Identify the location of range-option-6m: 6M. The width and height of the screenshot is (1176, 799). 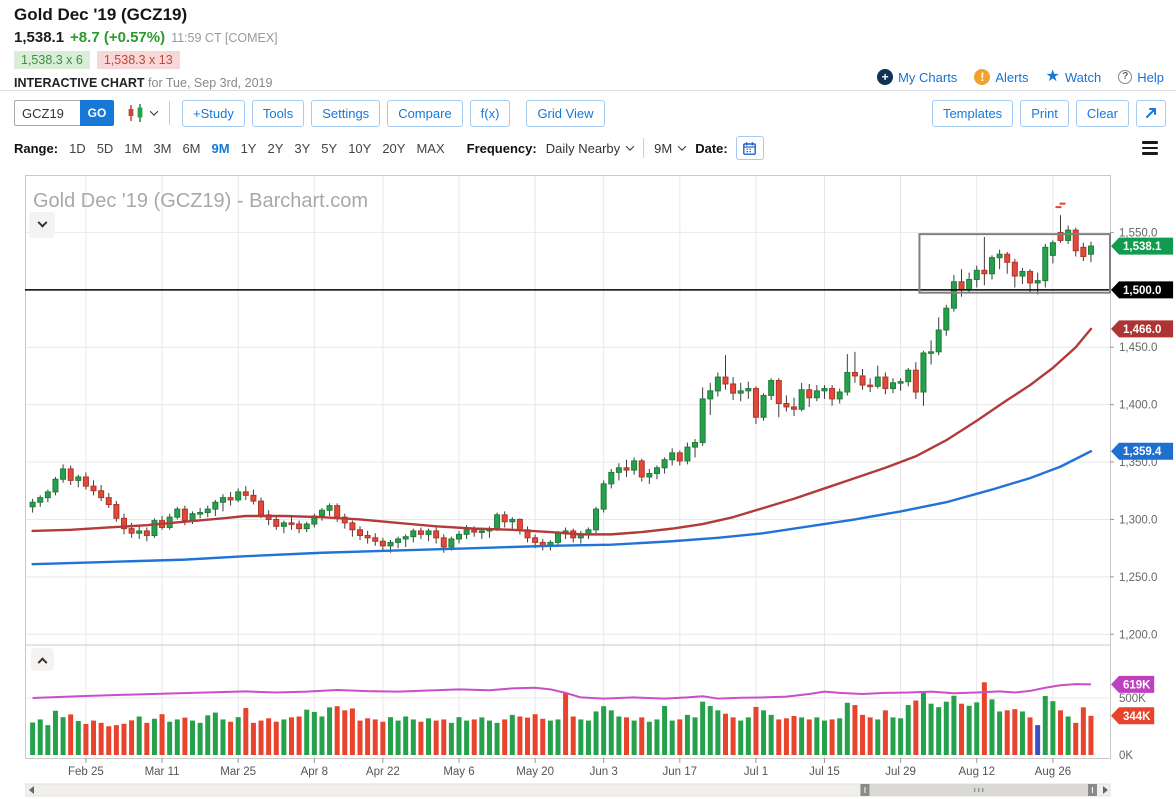
(191, 148).